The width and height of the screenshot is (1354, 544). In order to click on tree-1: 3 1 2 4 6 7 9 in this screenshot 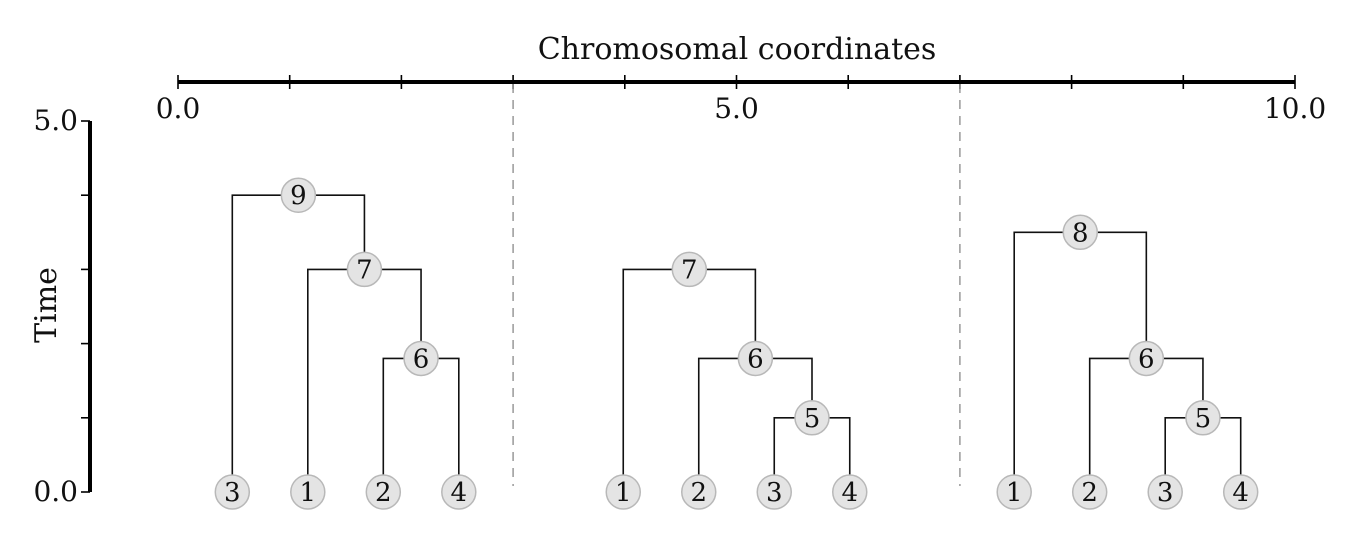, I will do `click(345, 343)`.